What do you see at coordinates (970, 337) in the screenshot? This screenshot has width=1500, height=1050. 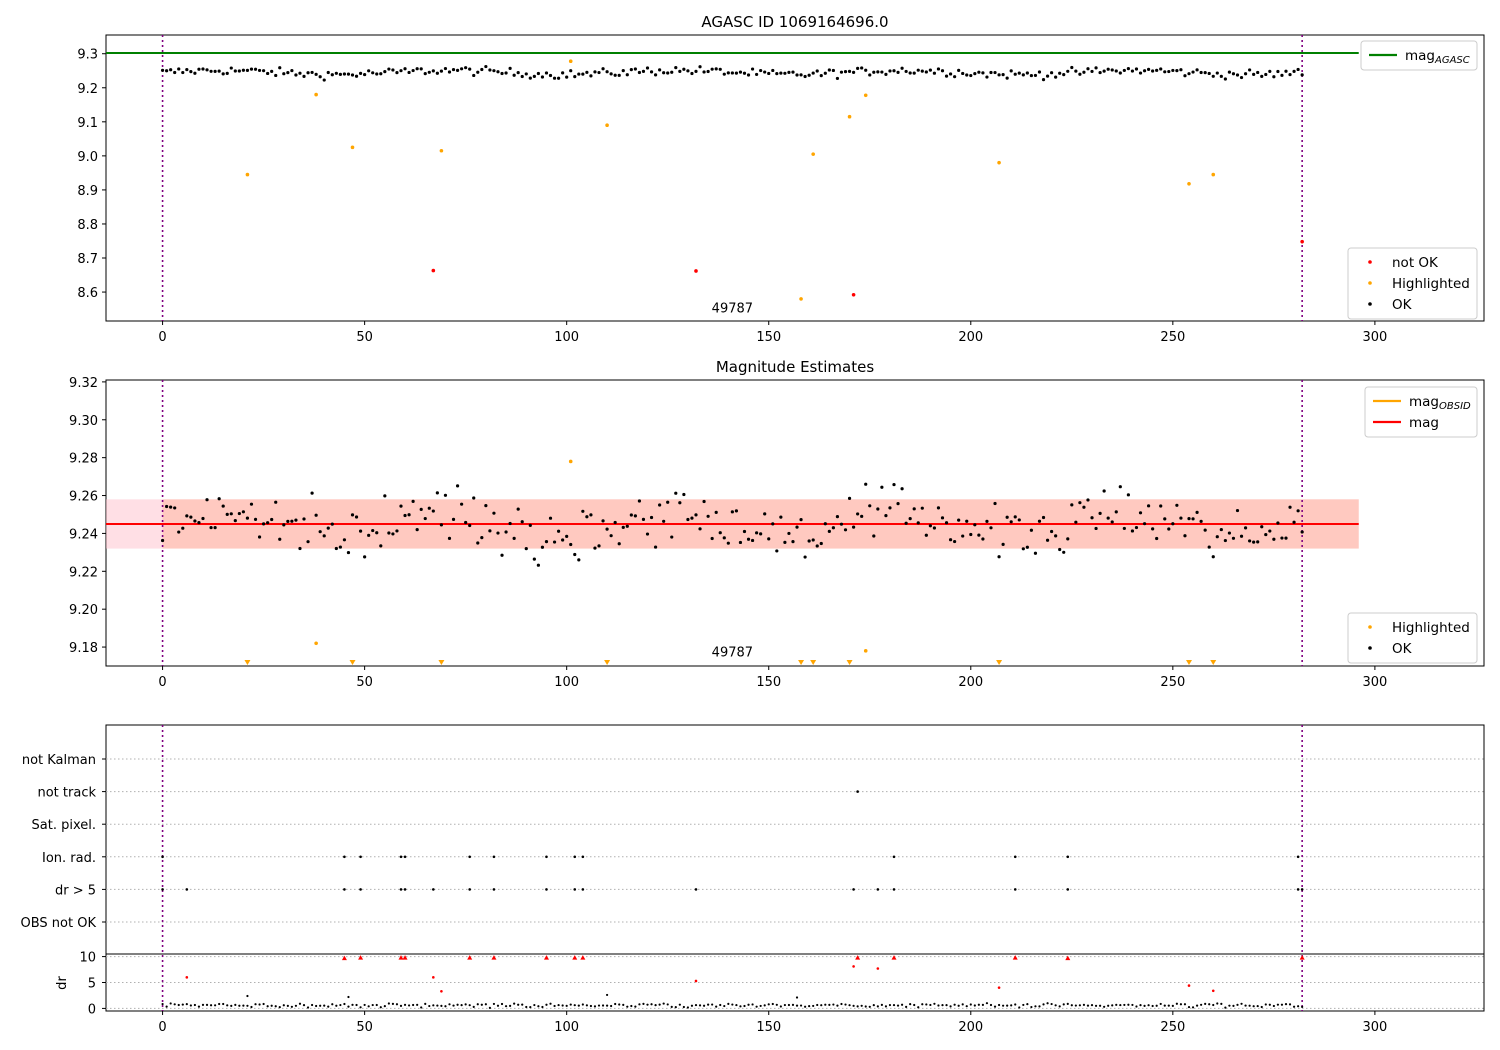 I see `p1-xtick-label: 200` at bounding box center [970, 337].